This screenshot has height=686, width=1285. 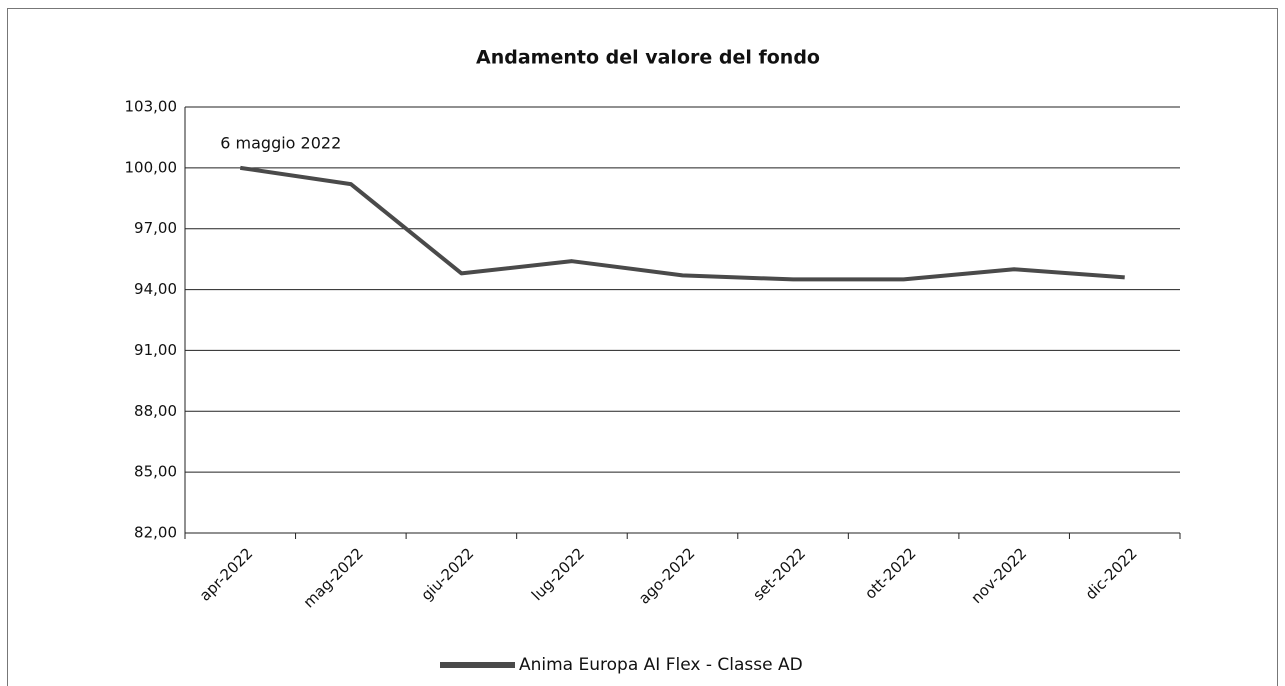 What do you see at coordinates (151, 167) in the screenshot?
I see `y-tick-label: 100,00` at bounding box center [151, 167].